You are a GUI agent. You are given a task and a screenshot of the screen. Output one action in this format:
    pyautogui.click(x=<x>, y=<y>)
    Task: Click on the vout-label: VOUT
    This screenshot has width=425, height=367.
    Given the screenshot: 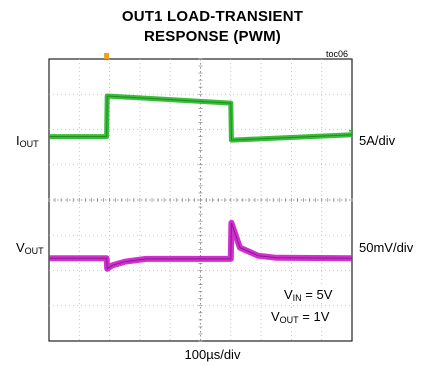 What is the action you would take?
    pyautogui.click(x=30, y=248)
    